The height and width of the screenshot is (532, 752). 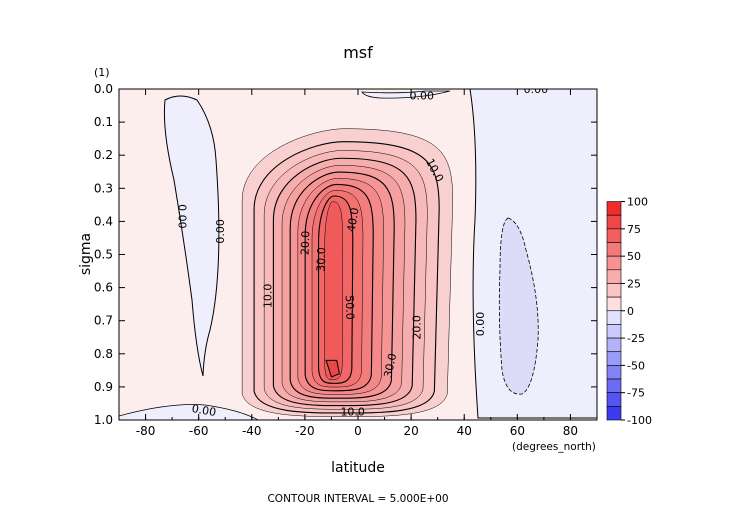 I want to click on colorbar-tick-label: -75, so click(x=636, y=393).